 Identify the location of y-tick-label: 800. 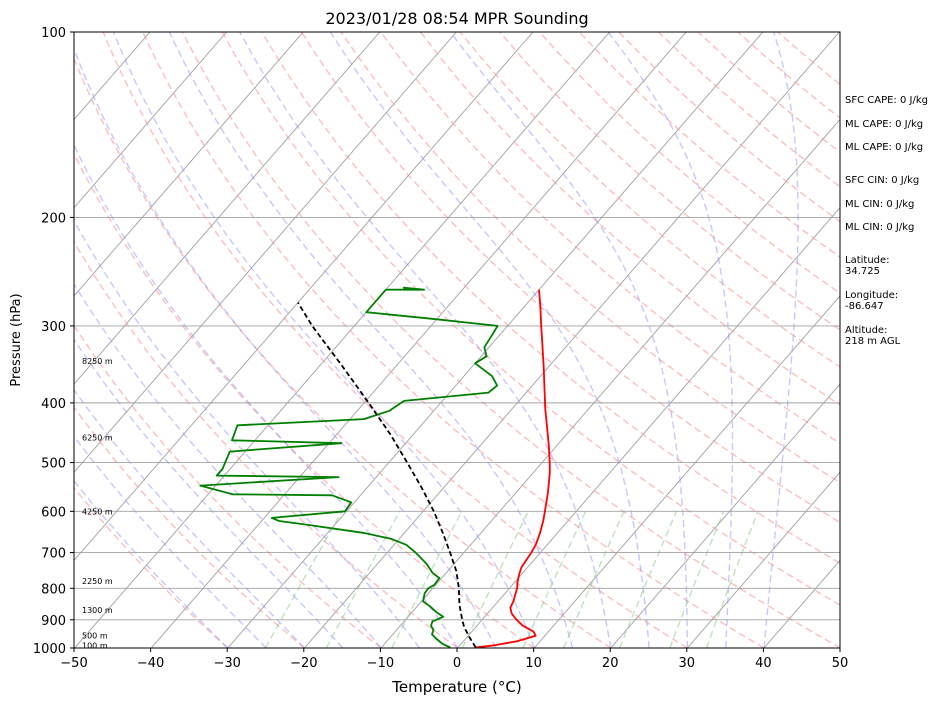
(53, 589).